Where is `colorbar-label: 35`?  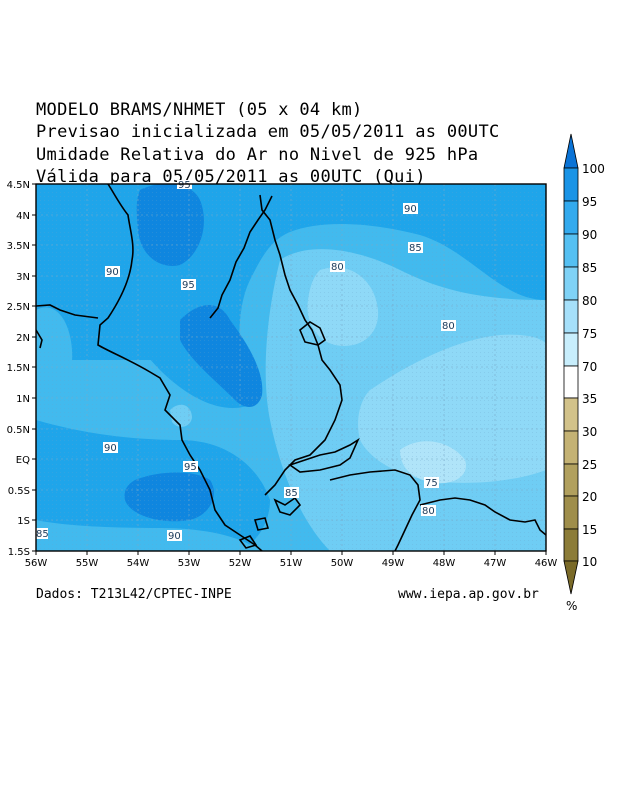
colorbar-label: 35 is located at coordinates (589, 399).